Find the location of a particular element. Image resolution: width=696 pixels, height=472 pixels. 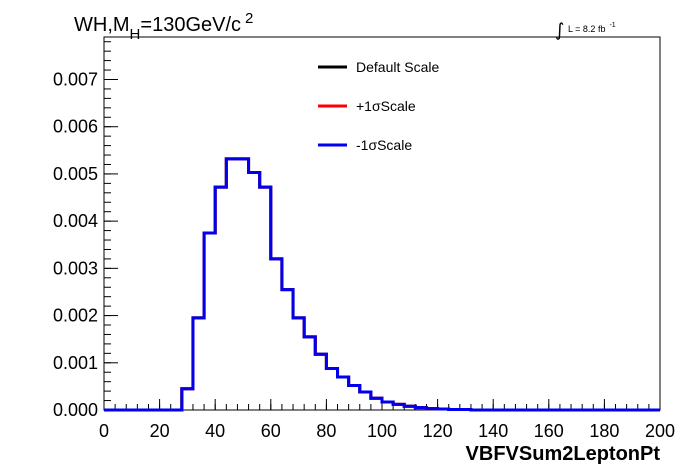

title-sub: H is located at coordinates (135, 34).